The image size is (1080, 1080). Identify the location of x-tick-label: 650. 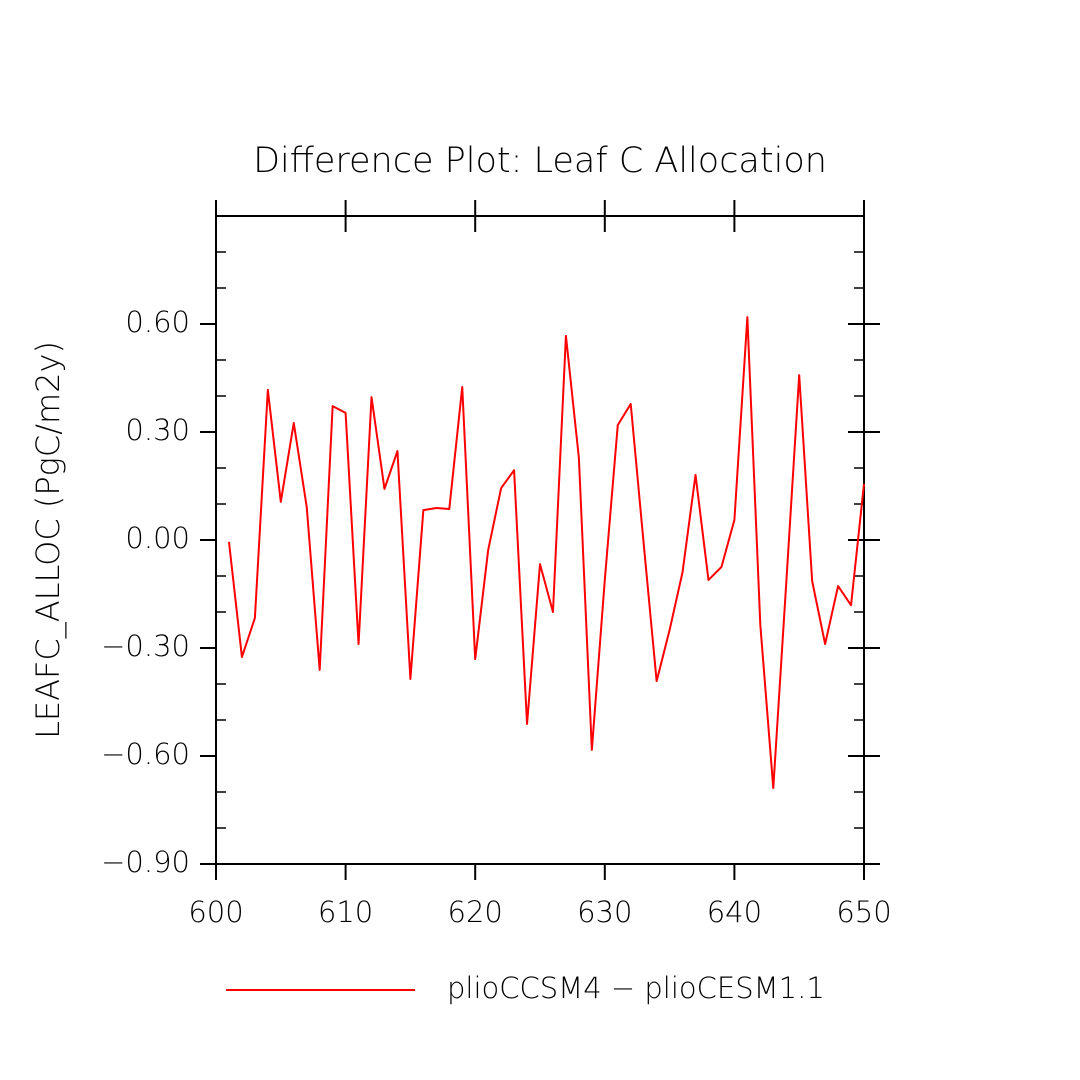
(863, 912).